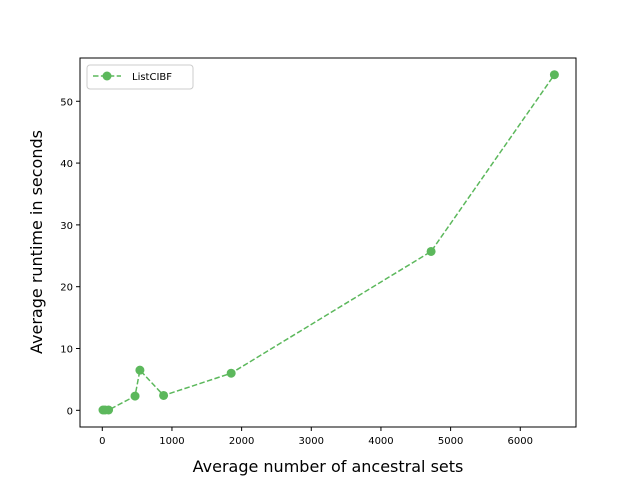  Describe the element at coordinates (107, 76) in the screenshot. I see `legend-marker-swatch` at that location.